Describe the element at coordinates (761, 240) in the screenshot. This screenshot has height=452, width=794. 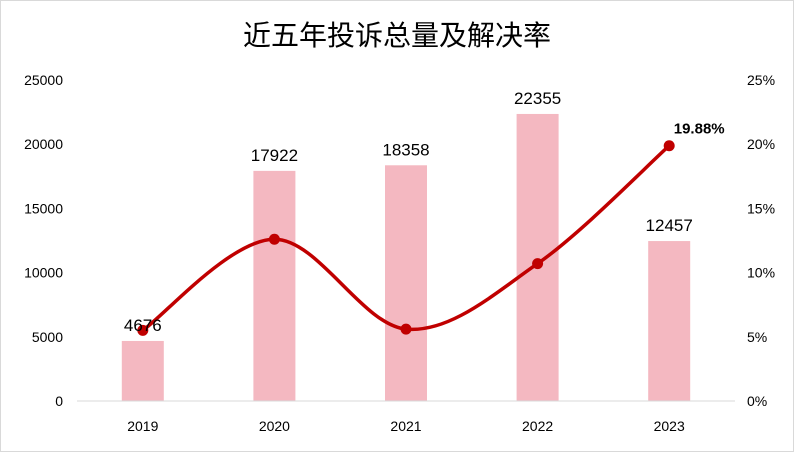
I see `right-axis: 0% 5% 10% 15% 20% 25%` at that location.